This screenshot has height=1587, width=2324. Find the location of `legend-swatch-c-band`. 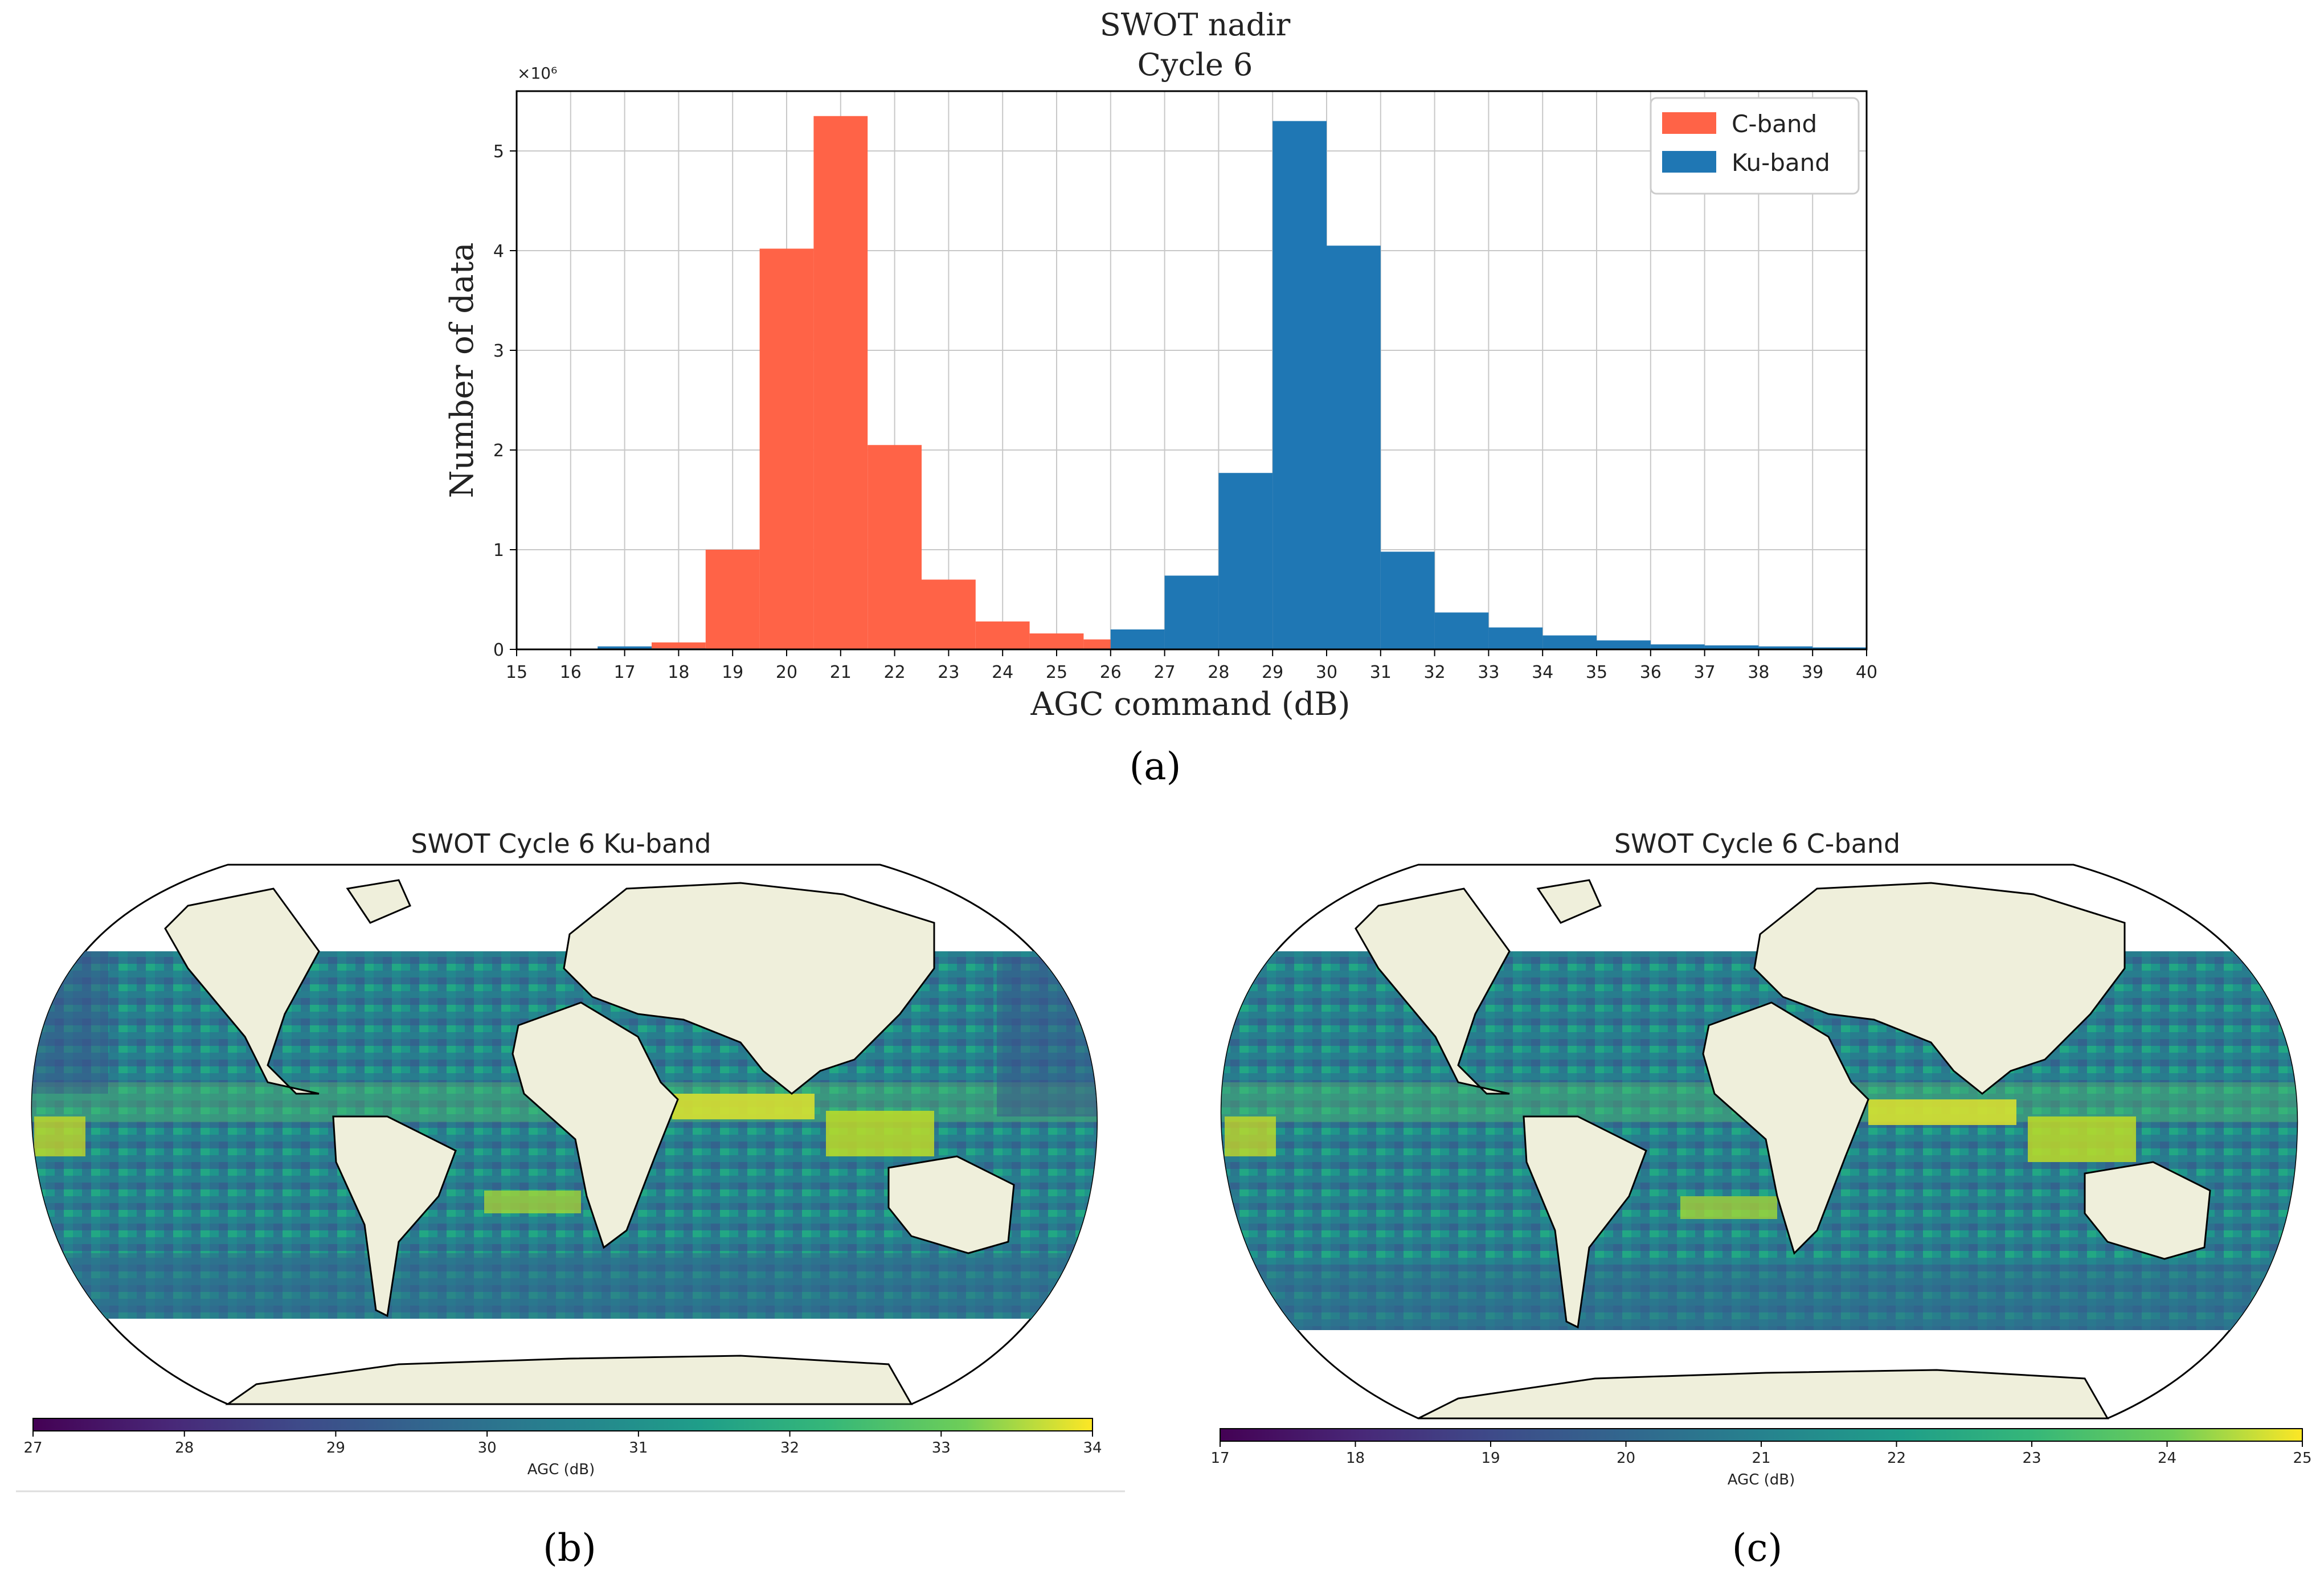

legend-swatch-c-band is located at coordinates (1689, 123).